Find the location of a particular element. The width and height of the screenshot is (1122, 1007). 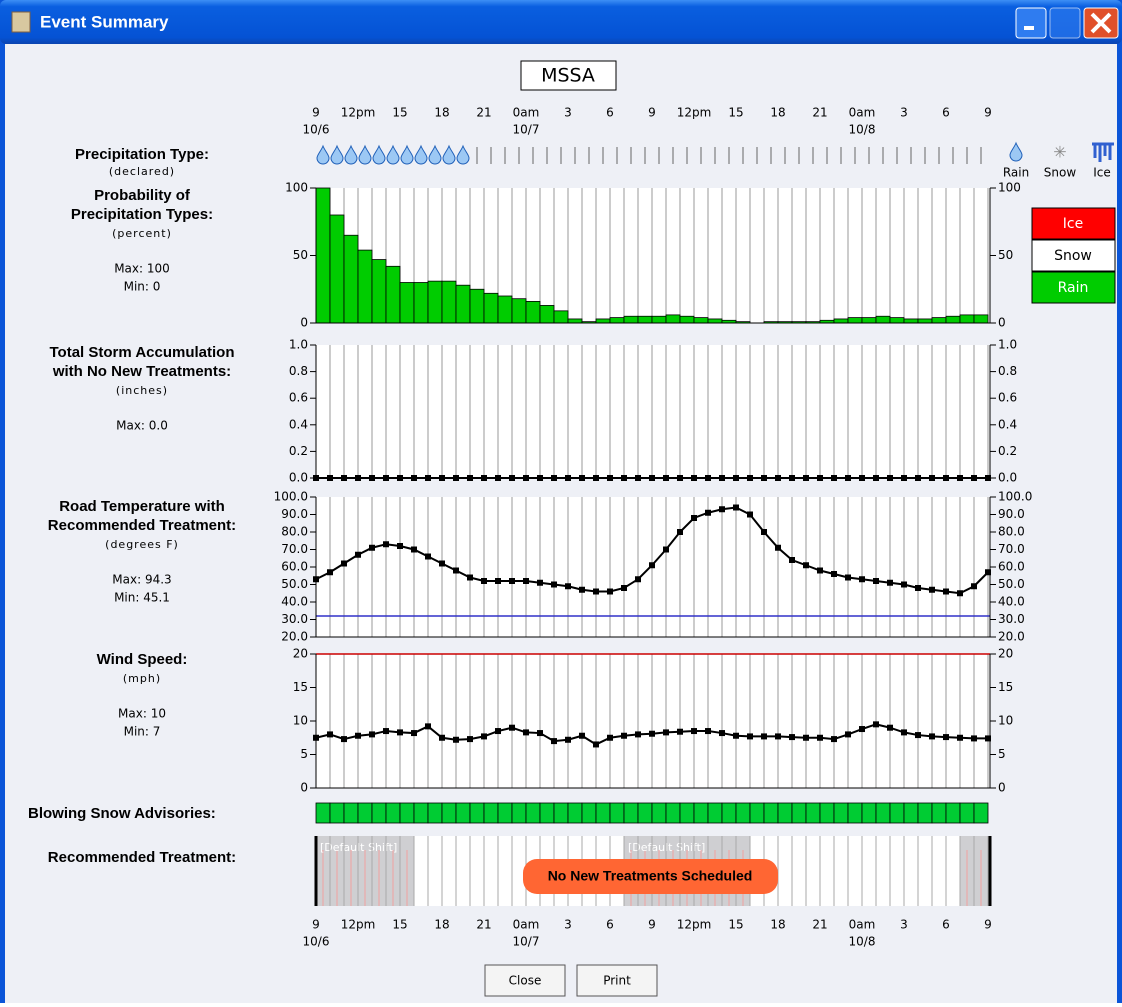

chart-title: with No New Treatments: is located at coordinates (141, 371).